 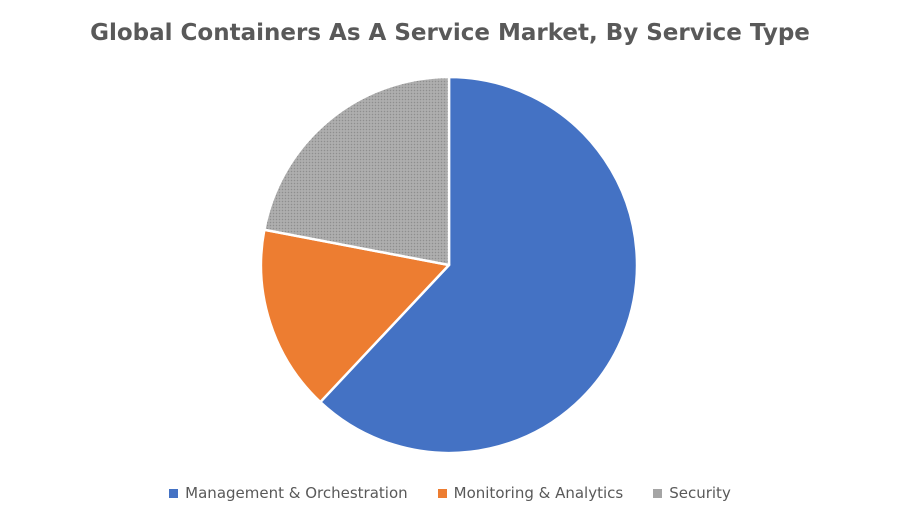 I want to click on legend-label-monitoring: Monitoring & Analytics, so click(x=538, y=493).